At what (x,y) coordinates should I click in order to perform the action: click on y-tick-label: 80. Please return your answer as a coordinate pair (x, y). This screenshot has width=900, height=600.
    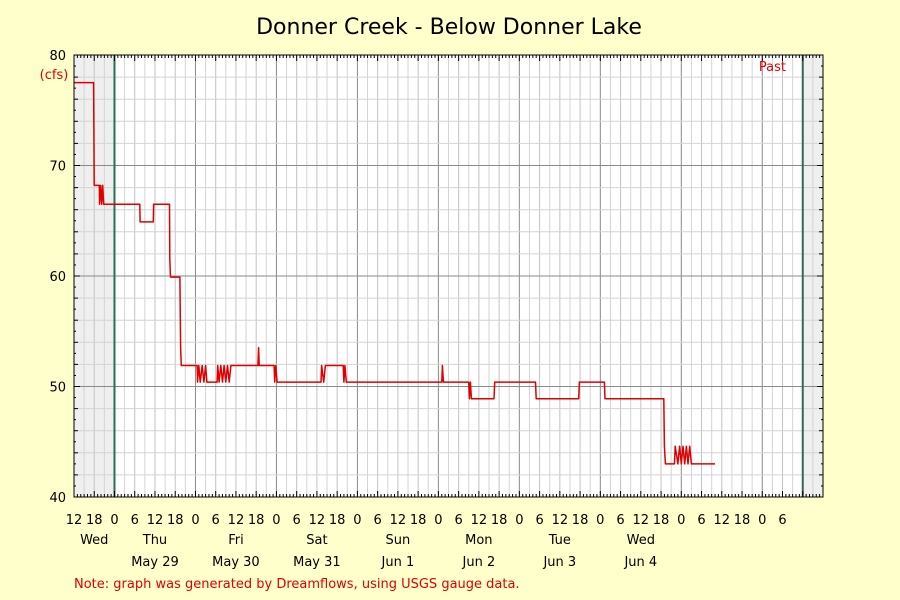
    Looking at the image, I should click on (57, 56).